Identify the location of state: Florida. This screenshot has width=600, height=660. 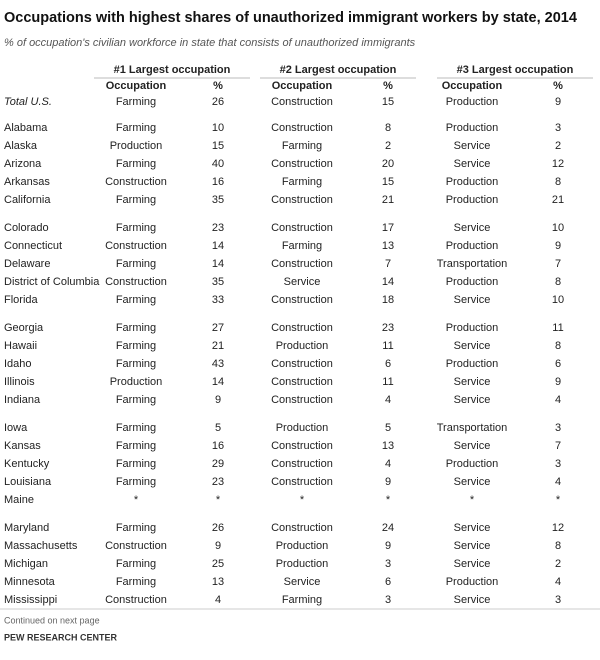
(21, 300).